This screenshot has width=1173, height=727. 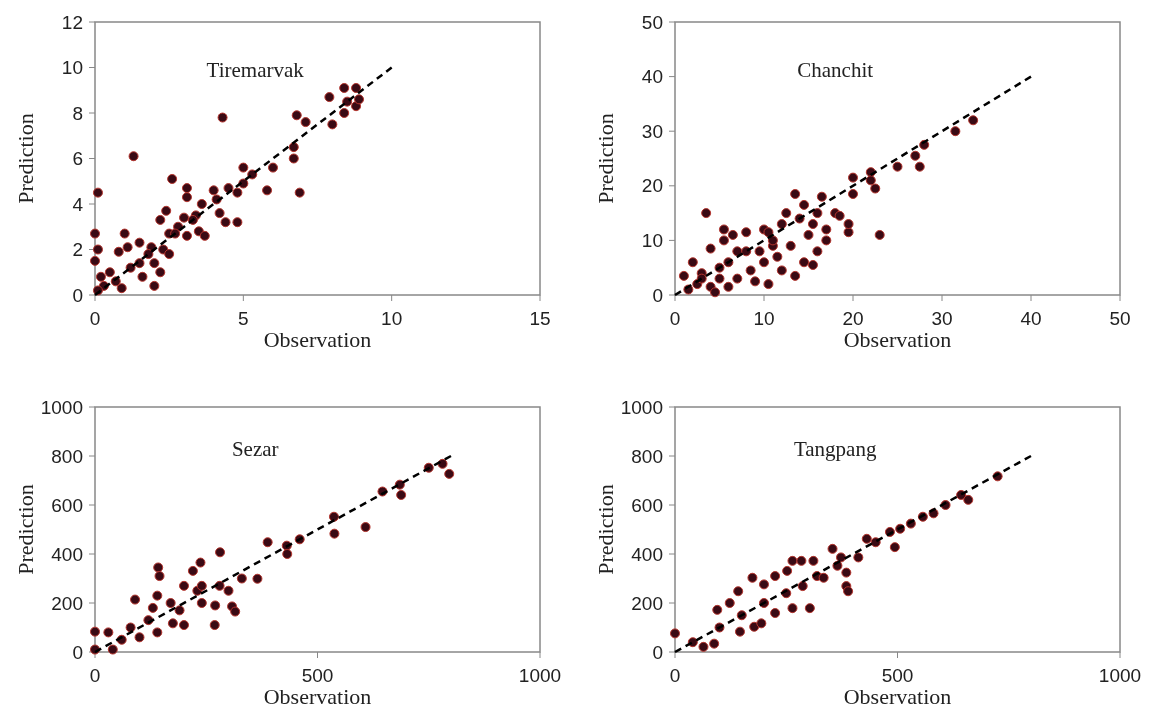 What do you see at coordinates (853, 318) in the screenshot?
I see `x-tick-label: 20` at bounding box center [853, 318].